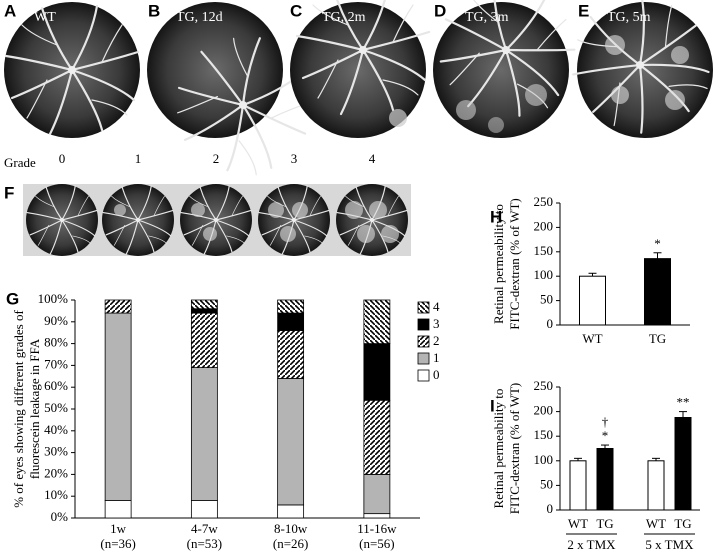 This screenshot has height=554, width=720. Describe the element at coordinates (241, 100) in the screenshot. I see `fundus-b` at that location.